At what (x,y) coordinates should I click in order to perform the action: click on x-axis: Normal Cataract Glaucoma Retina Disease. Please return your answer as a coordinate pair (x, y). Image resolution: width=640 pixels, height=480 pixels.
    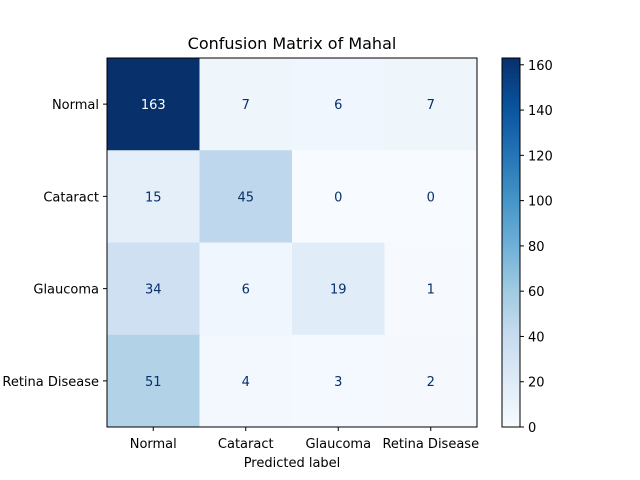
    Looking at the image, I should click on (304, 439).